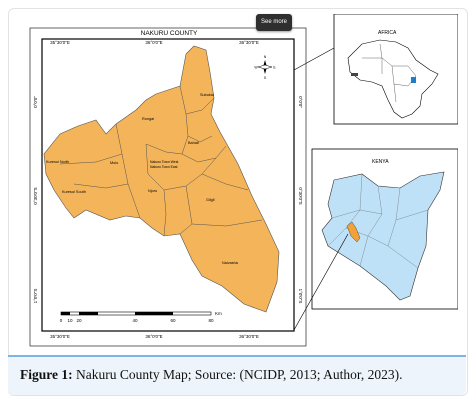 This screenshot has width=474, height=402. I want to click on svg-text: N, so click(265, 57).